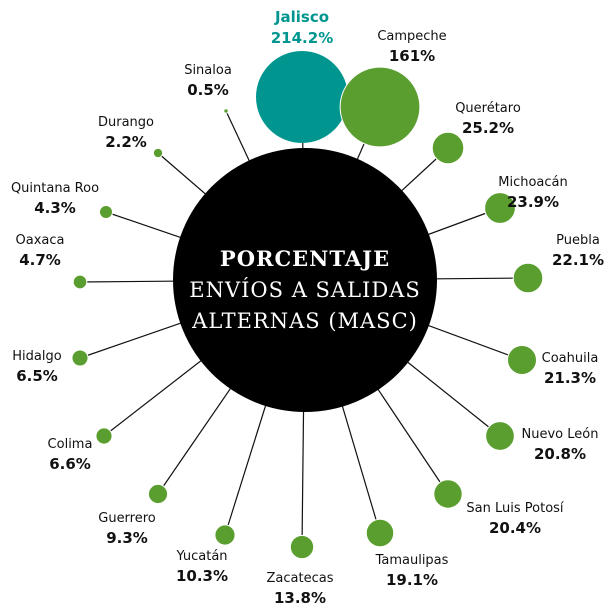 The width and height of the screenshot is (610, 611). Describe the element at coordinates (37, 376) in the screenshot. I see `value-label: 6.5%` at that location.